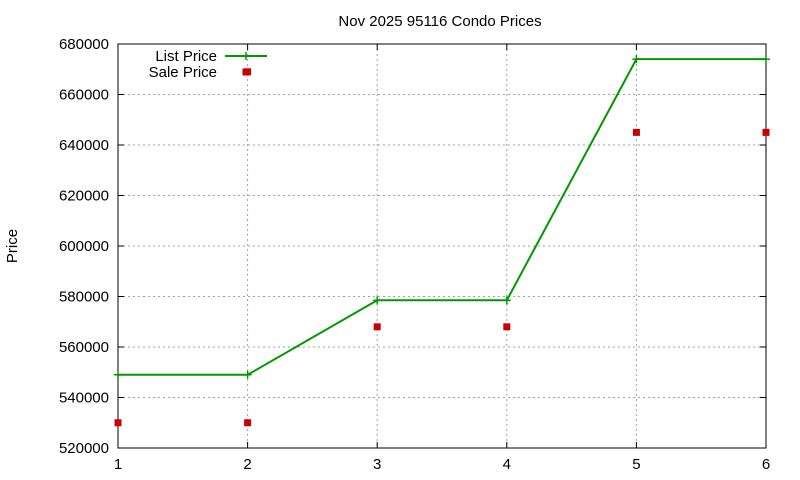  What do you see at coordinates (84, 448) in the screenshot?
I see `y-tick-label: 520000` at bounding box center [84, 448].